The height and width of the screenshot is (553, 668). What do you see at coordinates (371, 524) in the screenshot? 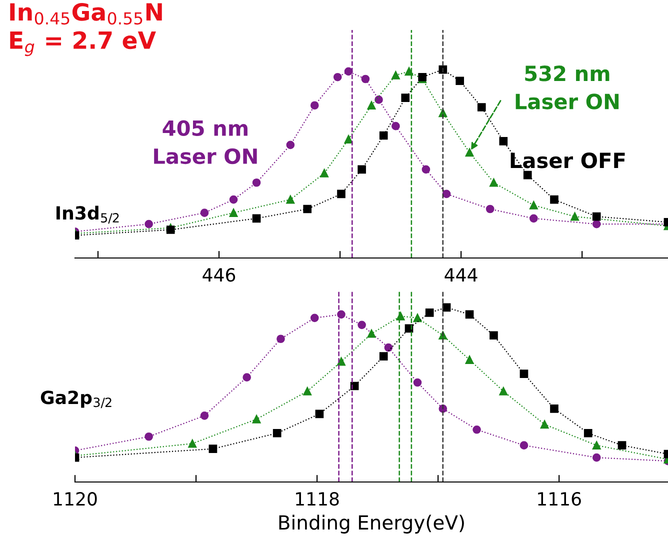
I see `x-axis-title: Binding Energy(eV)` at bounding box center [371, 524].